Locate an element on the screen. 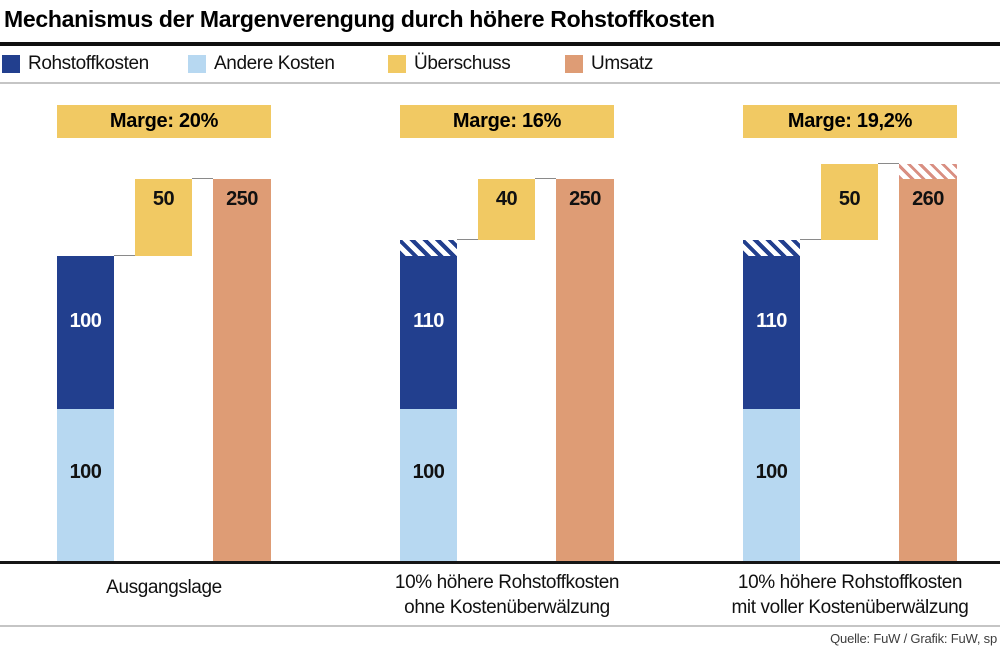  g2-ueberschuss-value: 40 is located at coordinates (506, 199).